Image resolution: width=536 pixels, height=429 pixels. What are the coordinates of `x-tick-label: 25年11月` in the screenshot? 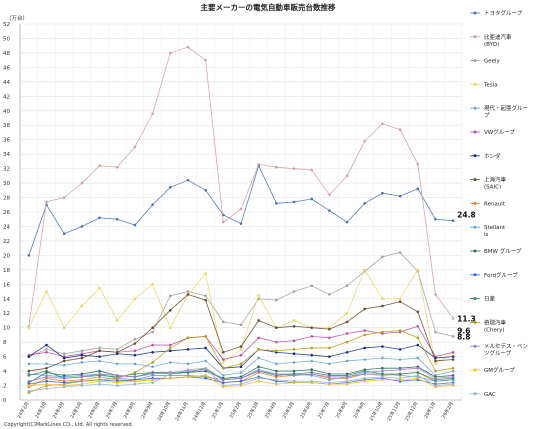 It's located at (393, 412).